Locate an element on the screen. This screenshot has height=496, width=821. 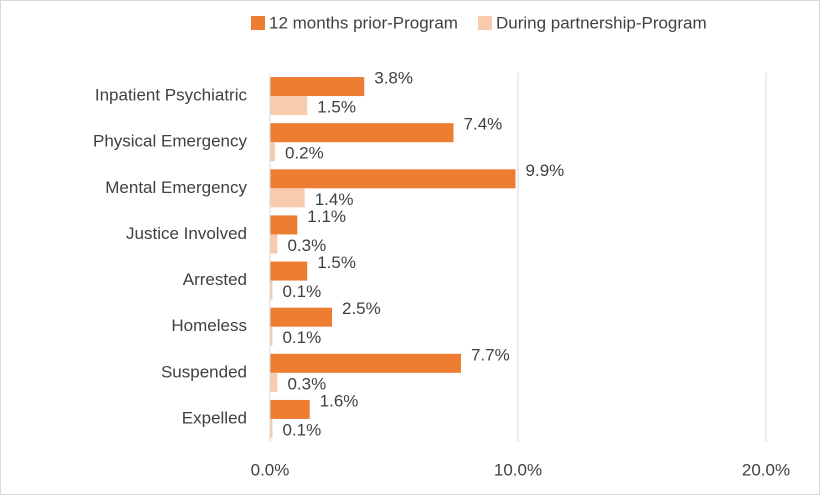
y-tick-label: Inpatient Psychiatric is located at coordinates (171, 95).